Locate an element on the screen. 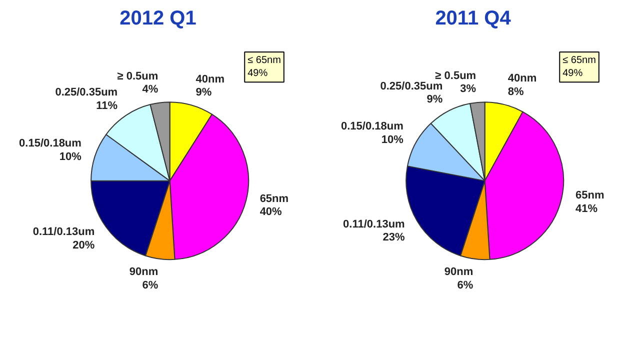 The height and width of the screenshot is (339, 631). data-label: 3% is located at coordinates (468, 89).